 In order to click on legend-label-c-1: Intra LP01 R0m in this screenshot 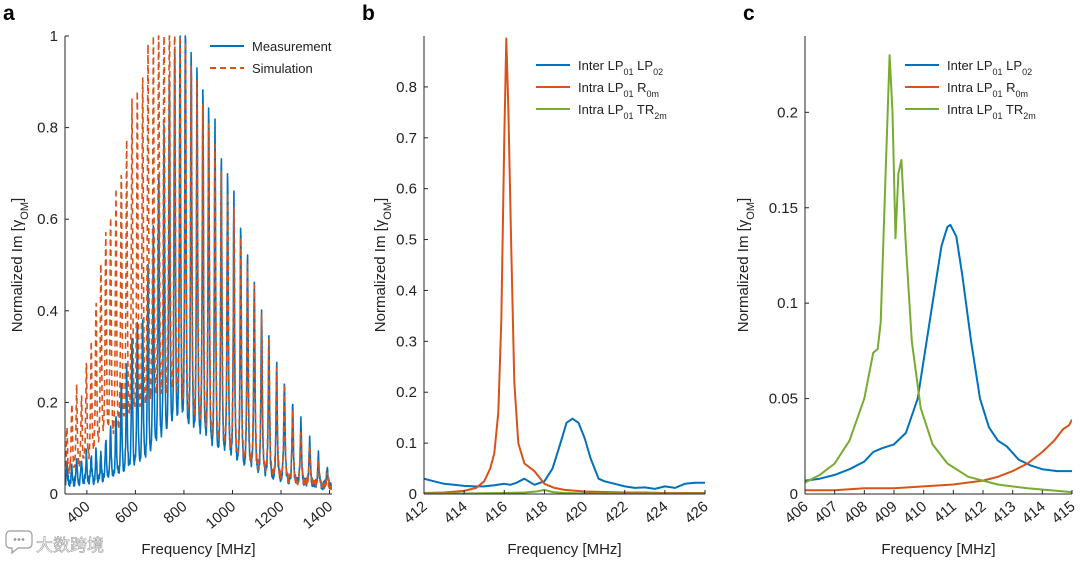, I will do `click(987, 89)`.